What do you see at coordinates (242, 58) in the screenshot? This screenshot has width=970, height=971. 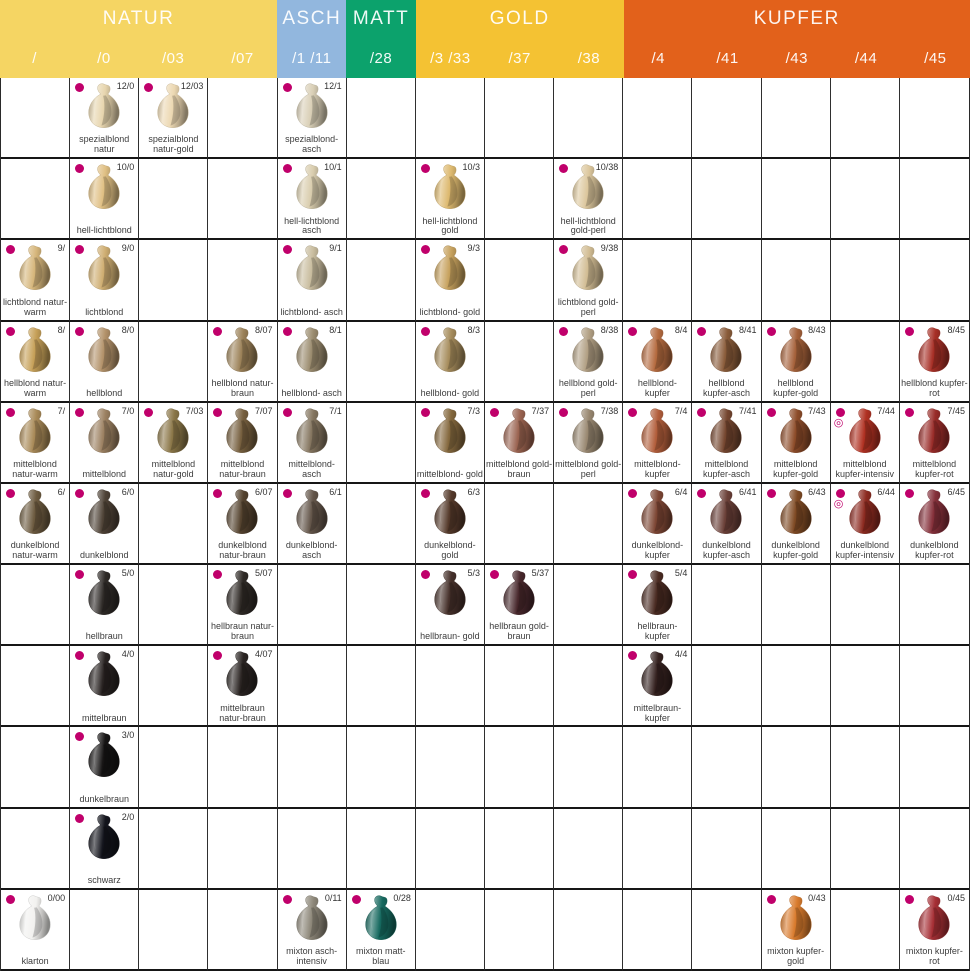 I see `column-code--07: /07` at bounding box center [242, 58].